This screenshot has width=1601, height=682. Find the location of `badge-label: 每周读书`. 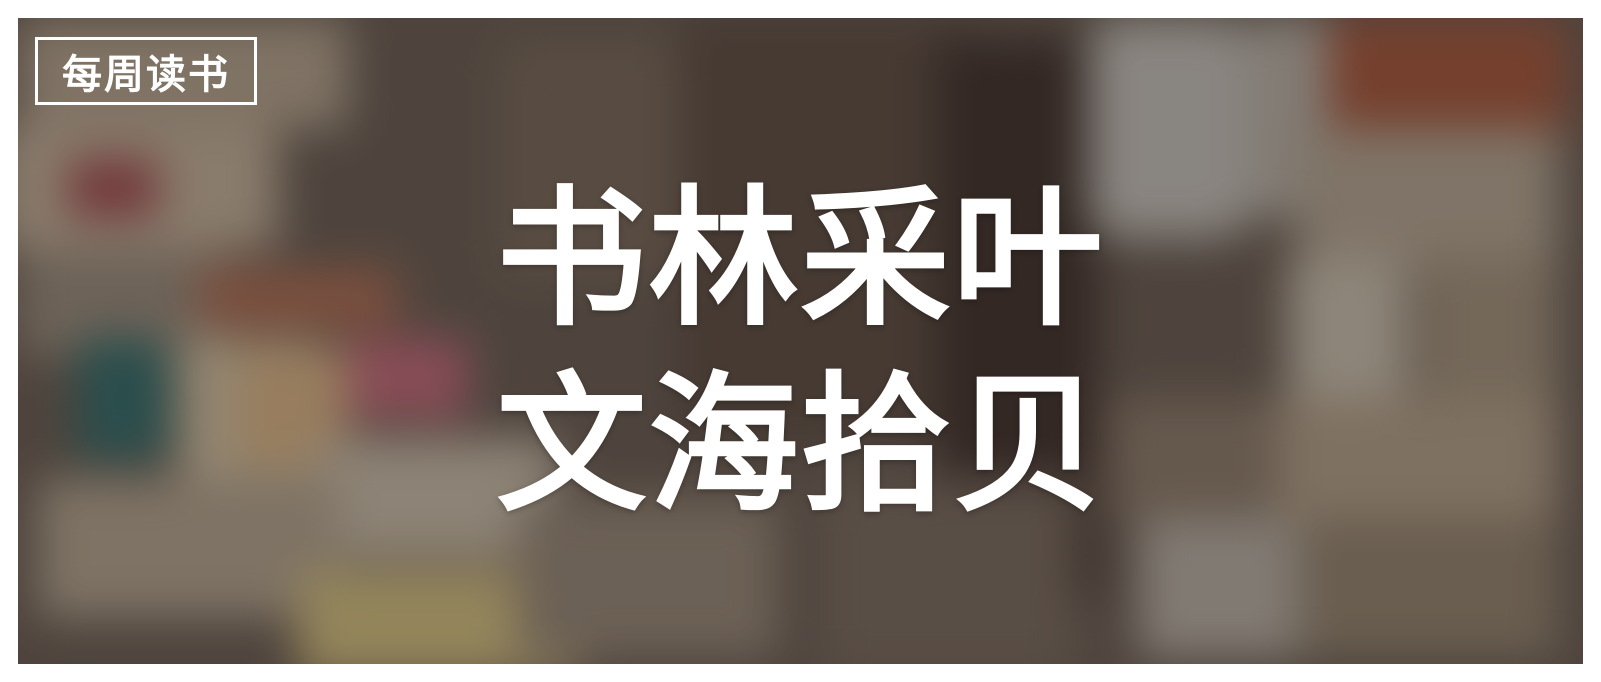

badge-label: 每周读书 is located at coordinates (146, 74).